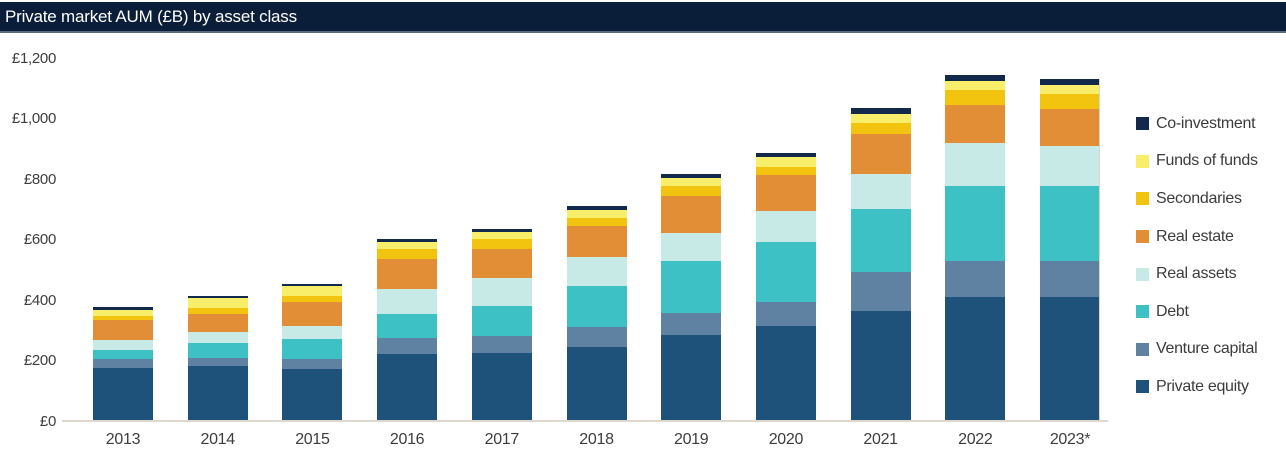  Describe the element at coordinates (1197, 312) in the screenshot. I see `legend-item-debt: Debt` at that location.